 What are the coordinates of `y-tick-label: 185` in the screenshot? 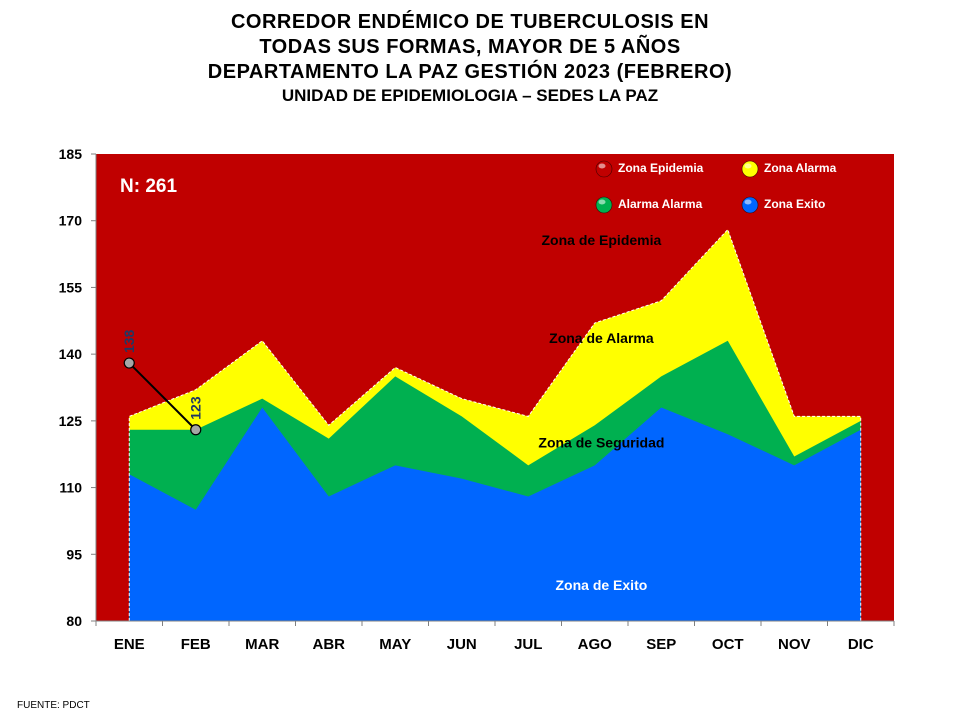 It's located at (71, 154).